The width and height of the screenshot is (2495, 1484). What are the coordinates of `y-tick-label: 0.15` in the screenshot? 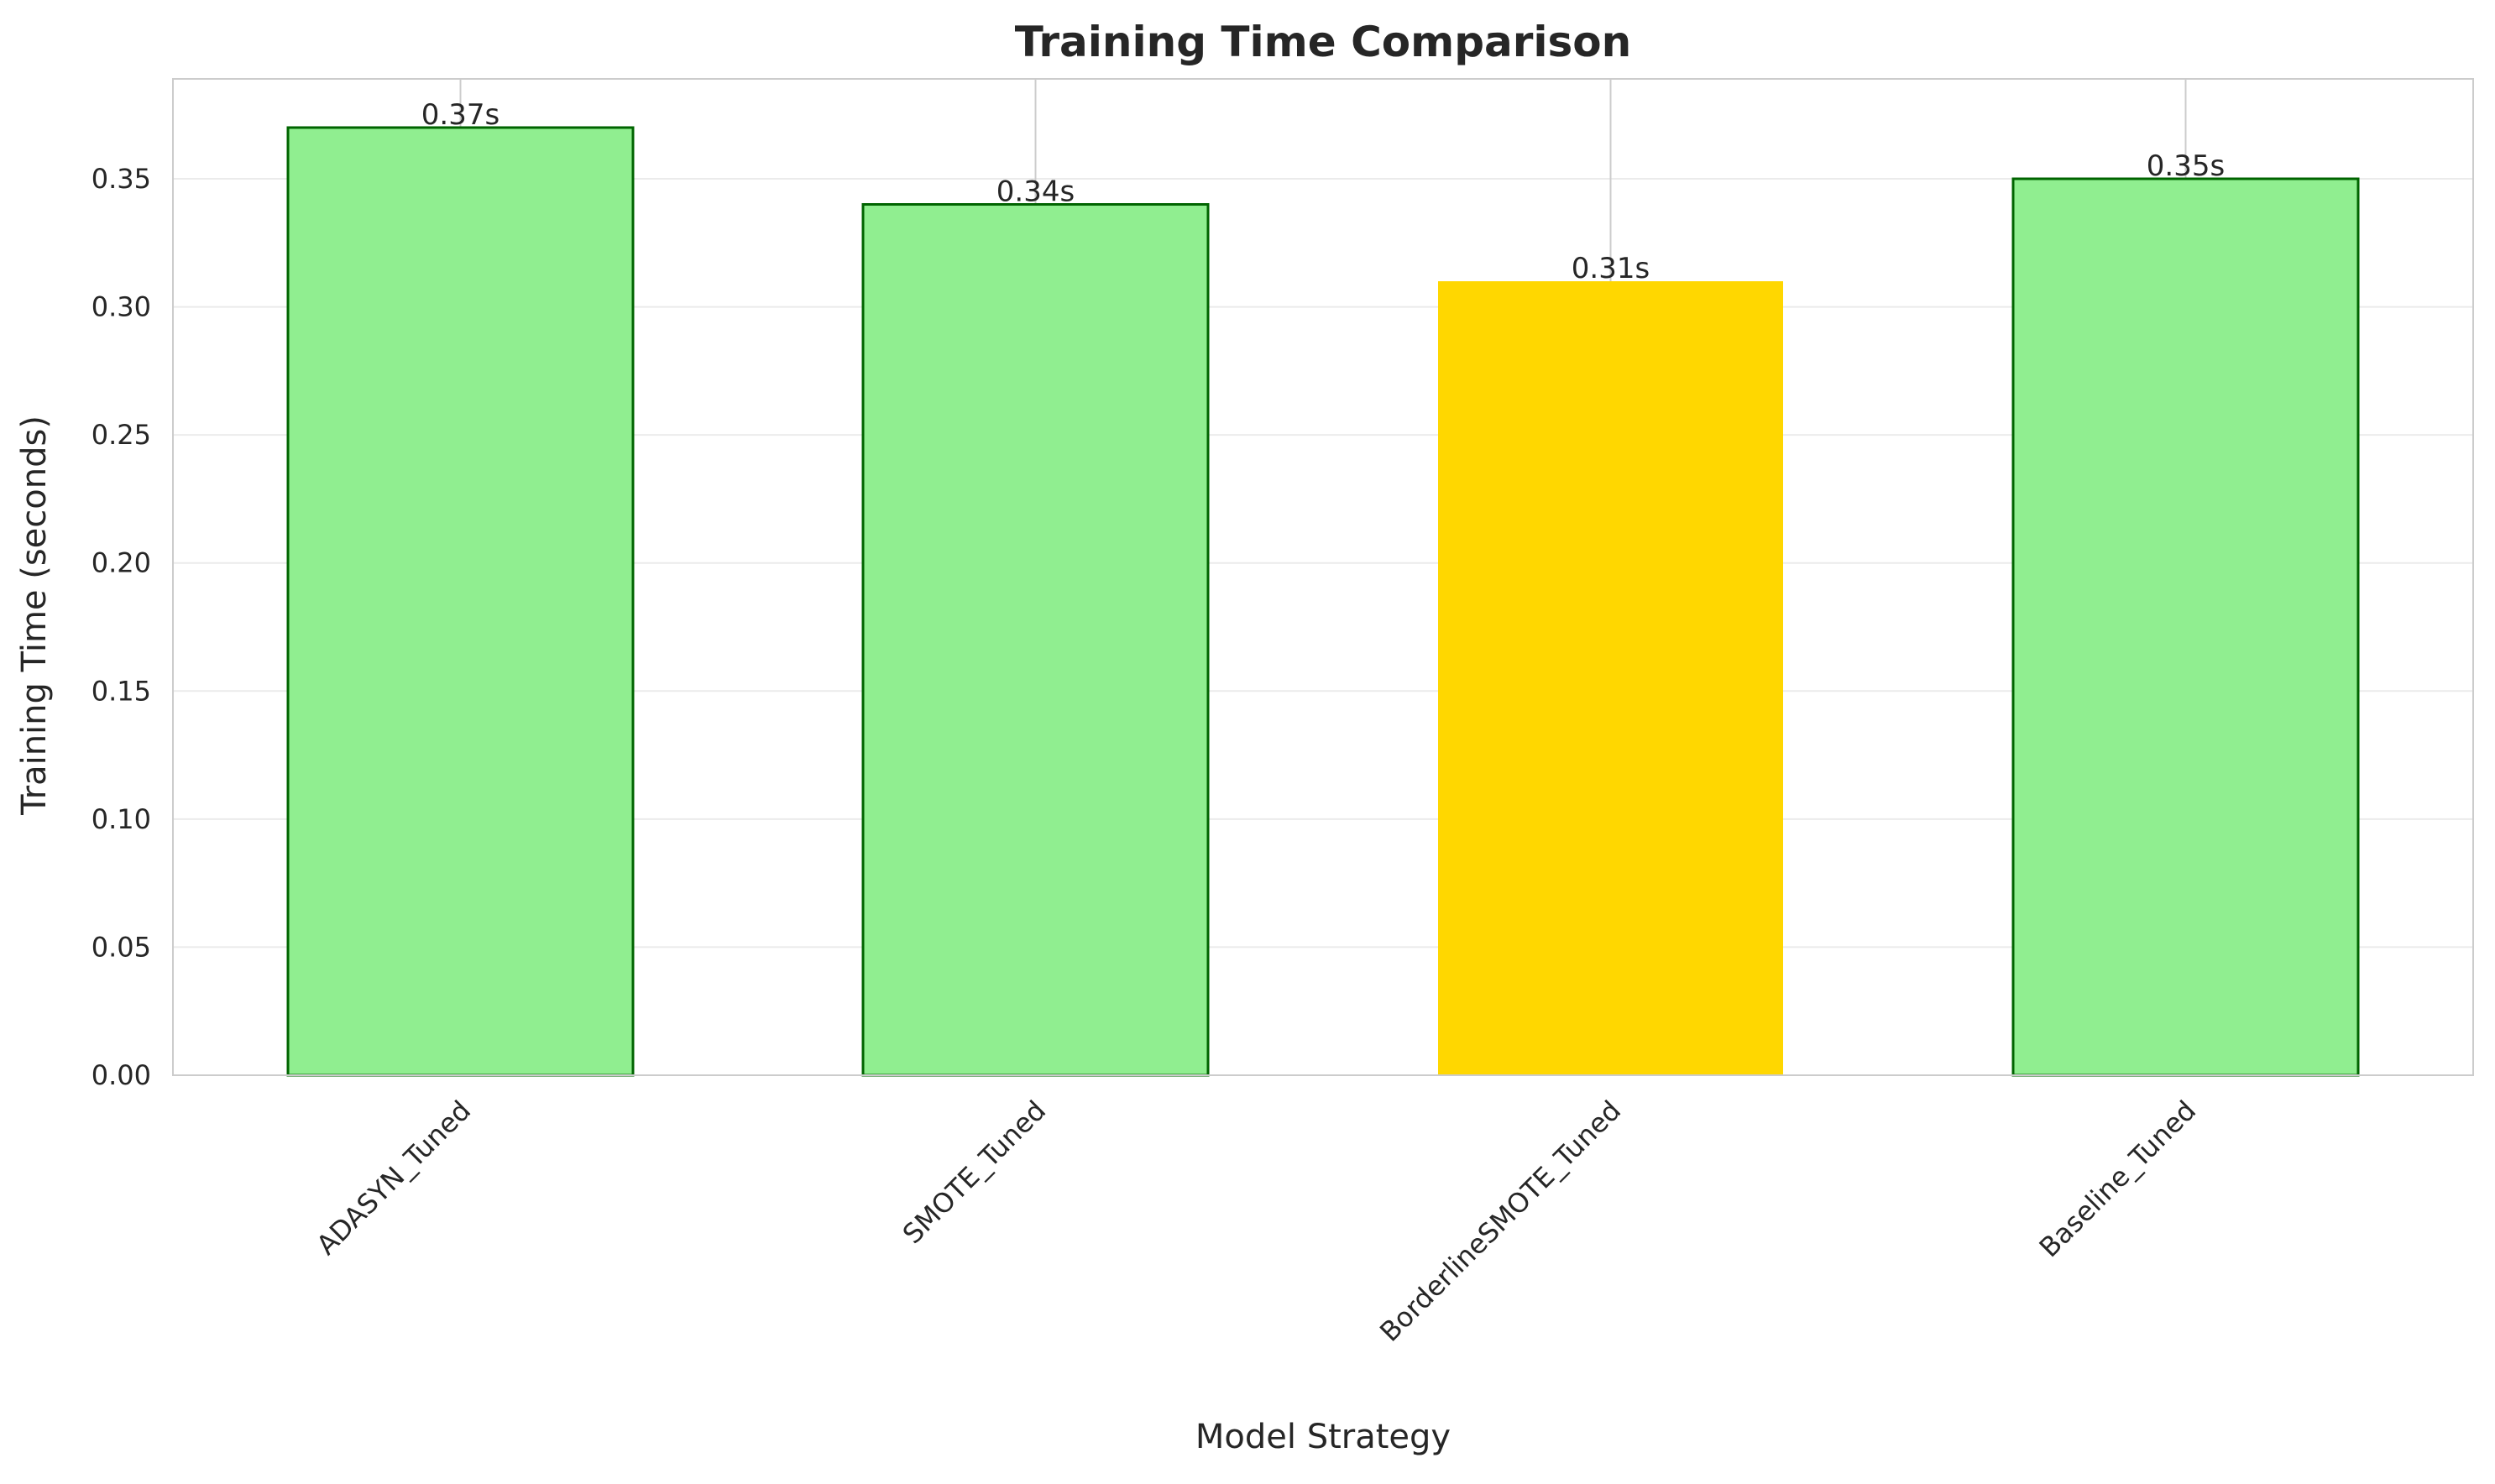 It's located at (121, 691).